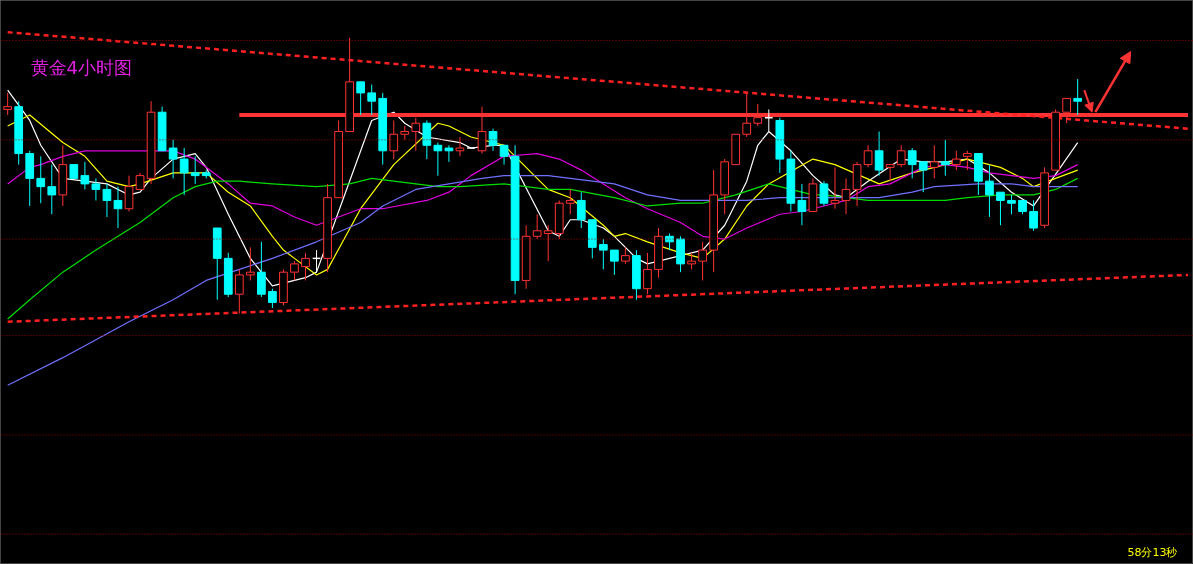 The height and width of the screenshot is (564, 1193). I want to click on text: 黄金4小时图, so click(81, 67).